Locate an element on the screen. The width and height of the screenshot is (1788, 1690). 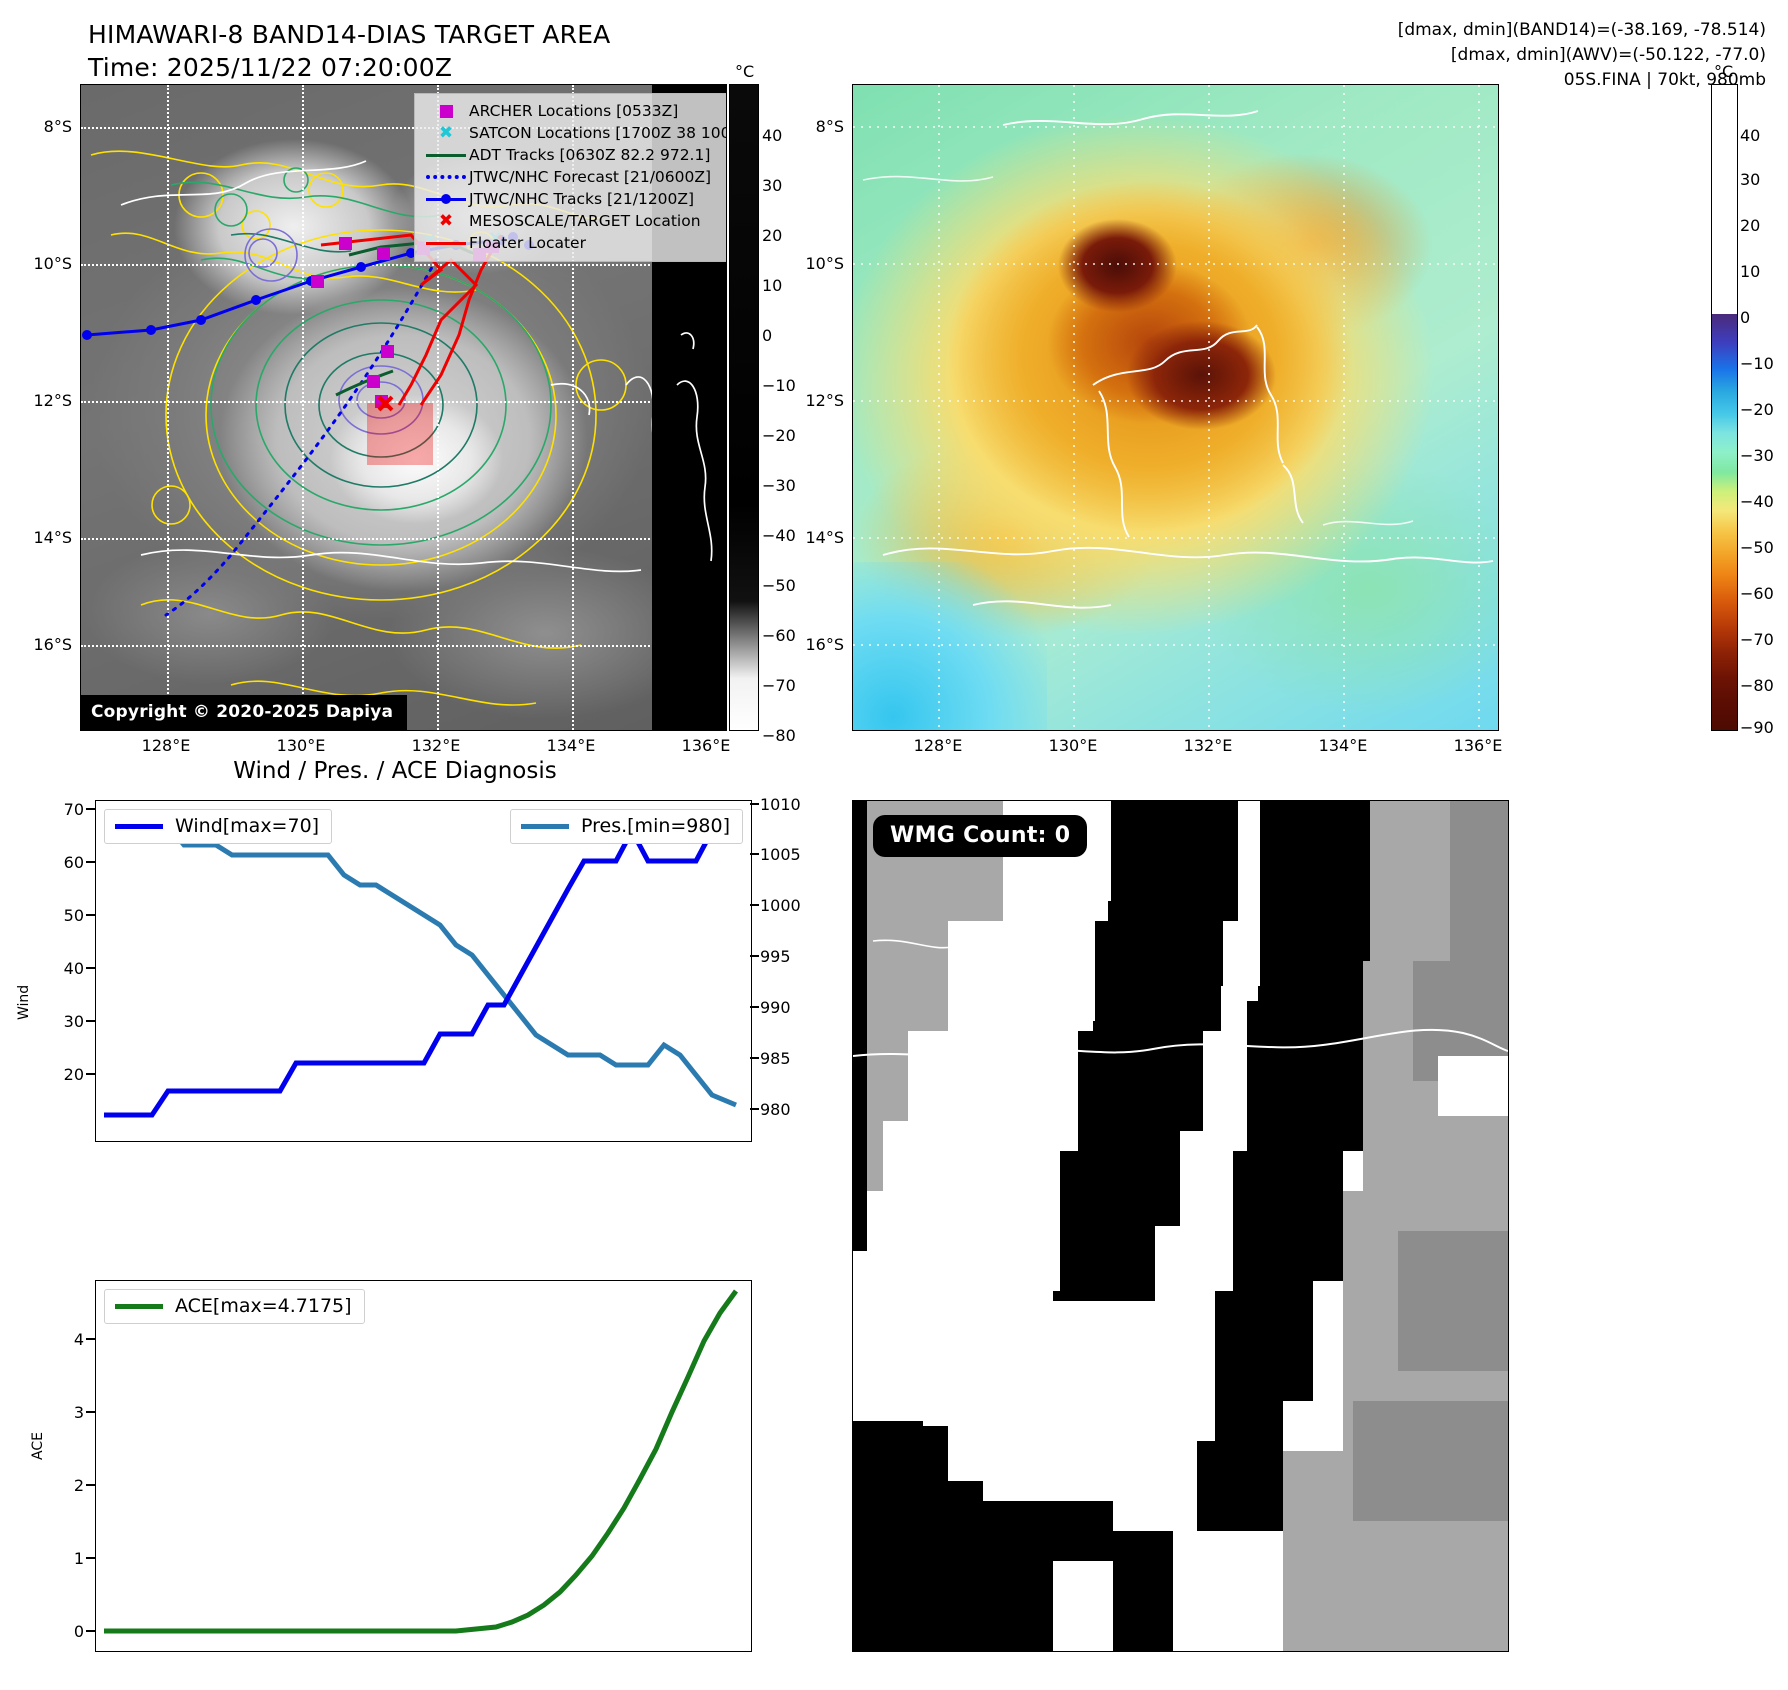
wind-tick-30: 30 is located at coordinates (73, 1021).